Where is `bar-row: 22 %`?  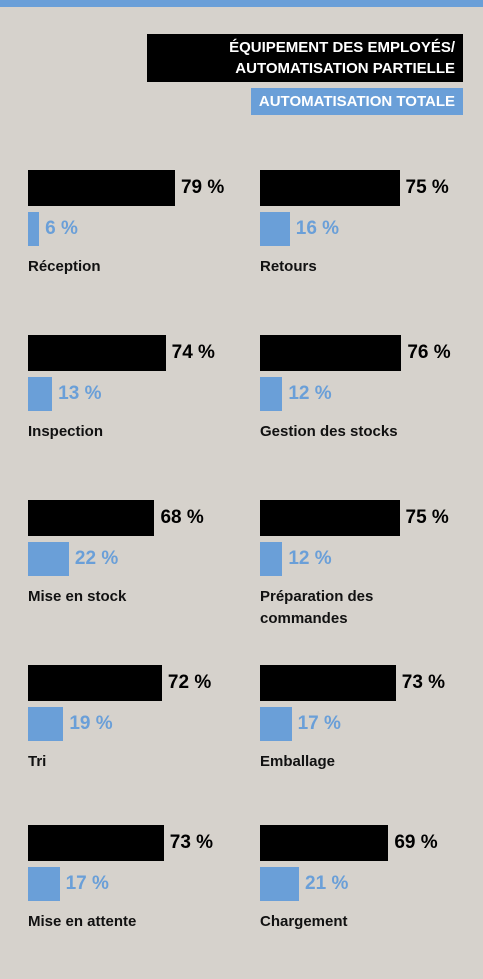 bar-row: 22 % is located at coordinates (135, 559).